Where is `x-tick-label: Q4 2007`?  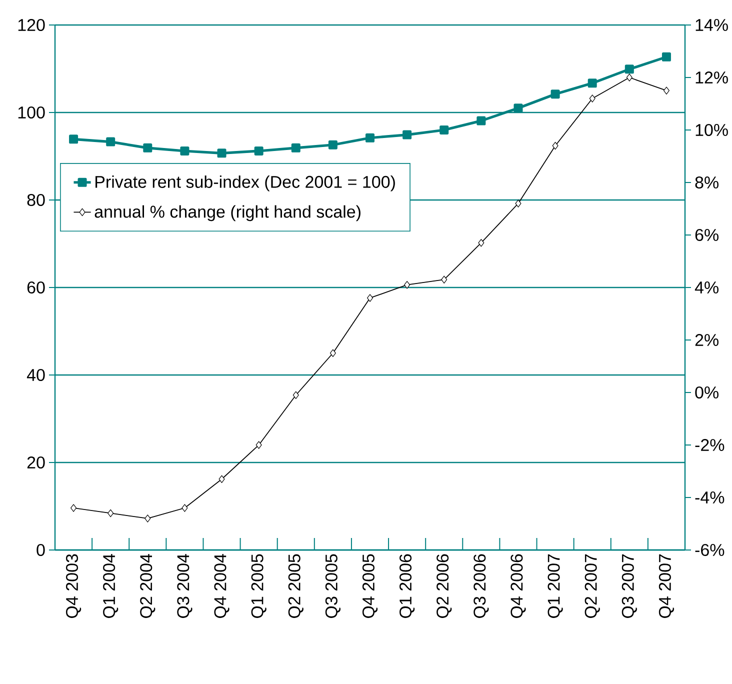 x-tick-label: Q4 2007 is located at coordinates (666, 586).